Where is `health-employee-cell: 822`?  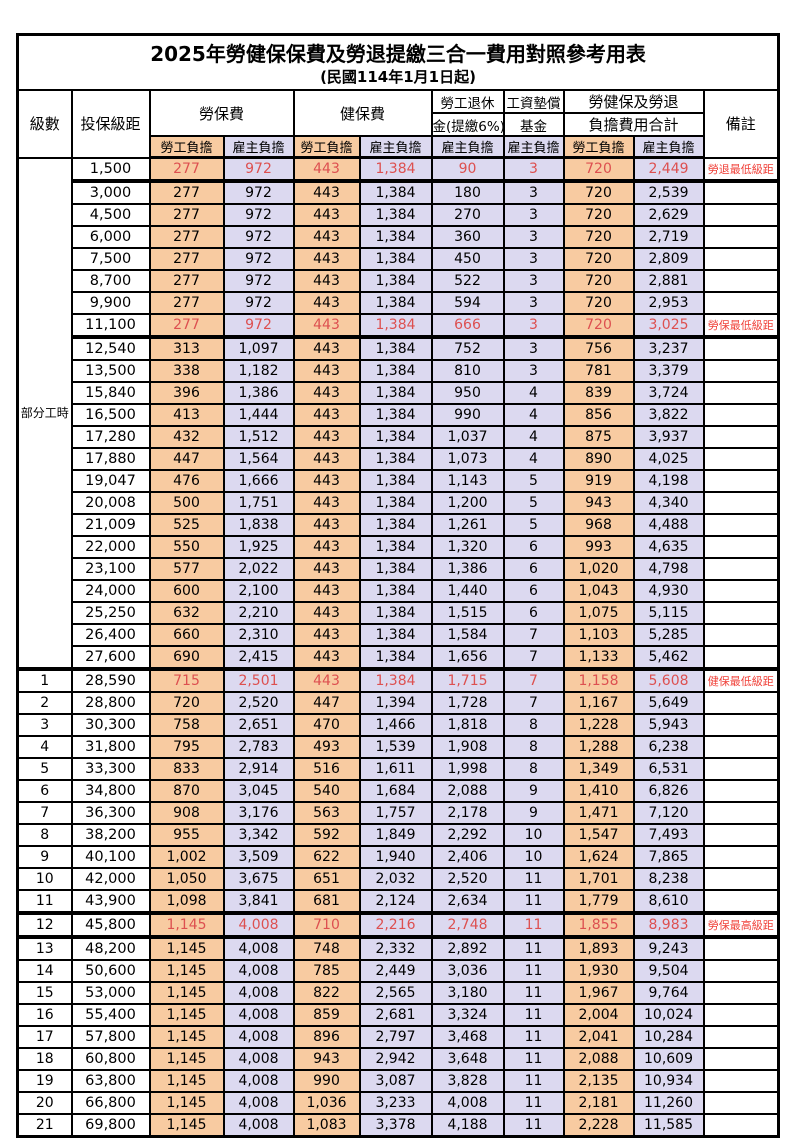 health-employee-cell: 822 is located at coordinates (326, 993).